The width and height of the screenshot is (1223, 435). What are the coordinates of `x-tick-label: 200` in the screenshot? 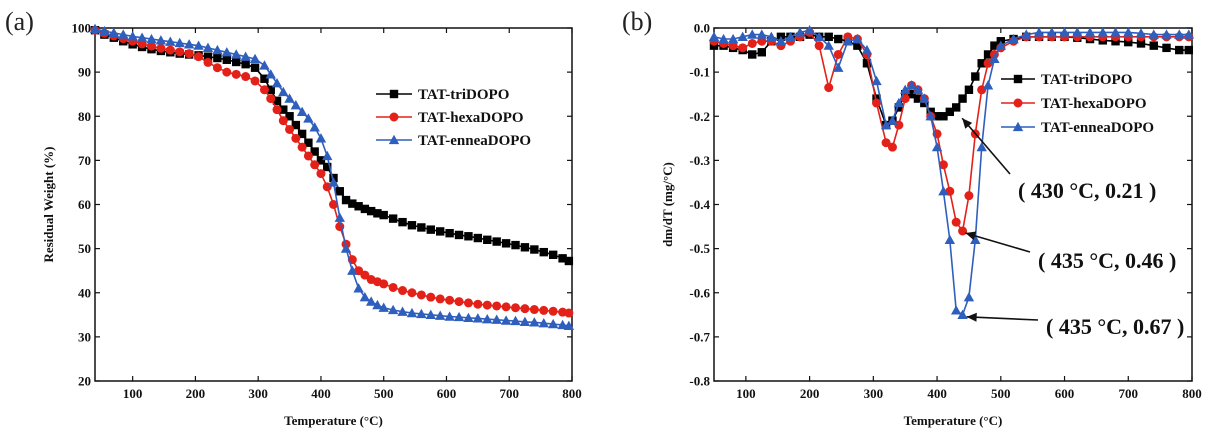 It's located at (810, 393).